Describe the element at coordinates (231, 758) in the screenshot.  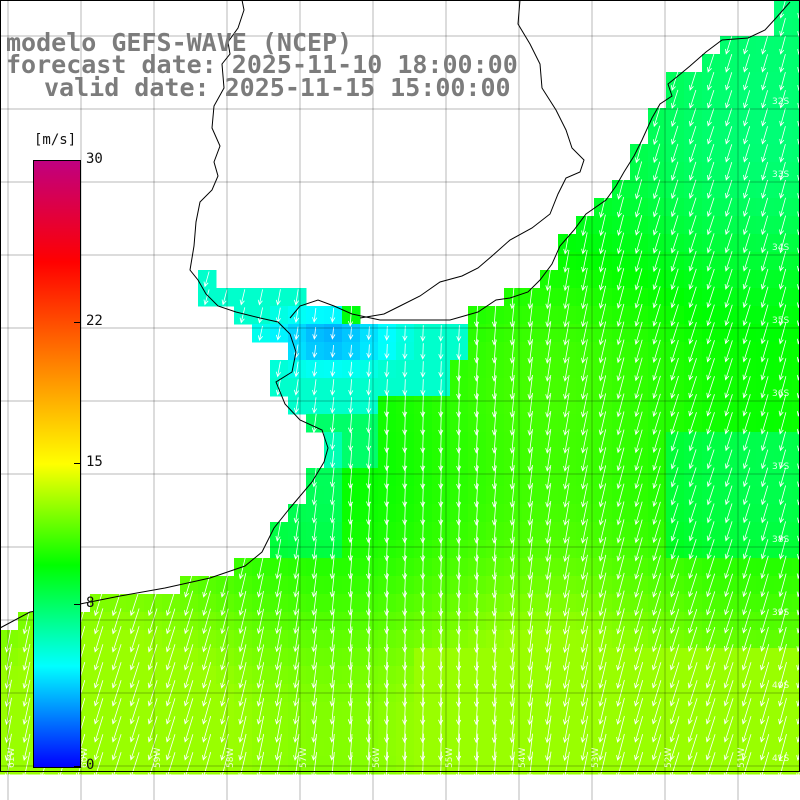
I see `longitude-label: 58W` at that location.